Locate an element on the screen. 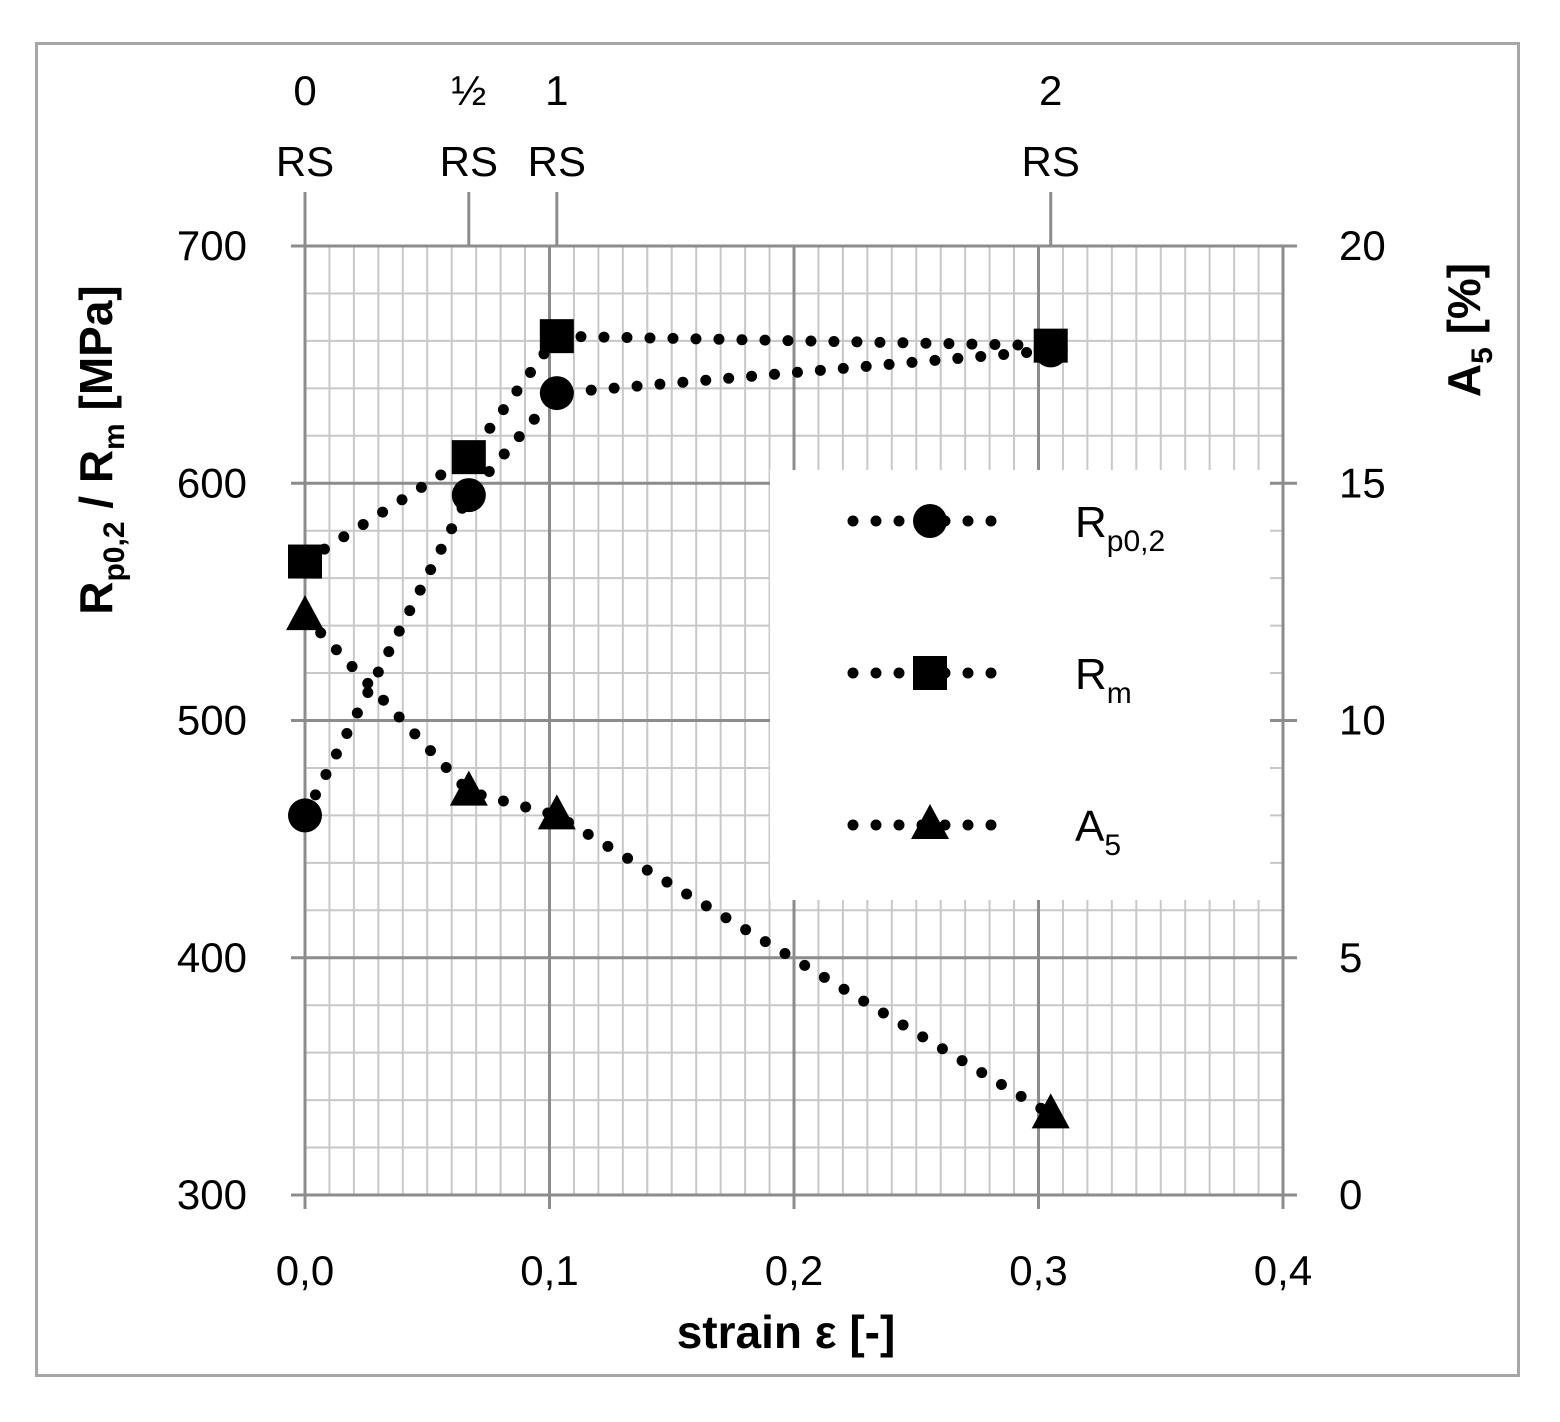  top-axis-number: 2 is located at coordinates (1050, 90).